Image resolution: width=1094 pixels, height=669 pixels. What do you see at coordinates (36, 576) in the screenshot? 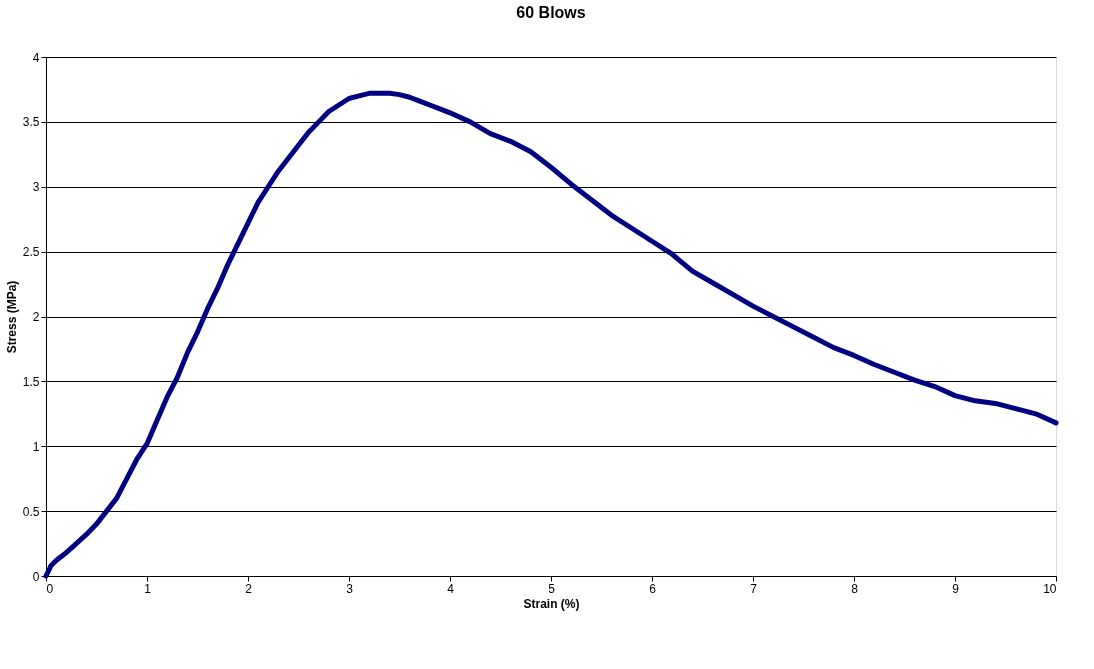
I see `y-tick-label: 0` at bounding box center [36, 576].